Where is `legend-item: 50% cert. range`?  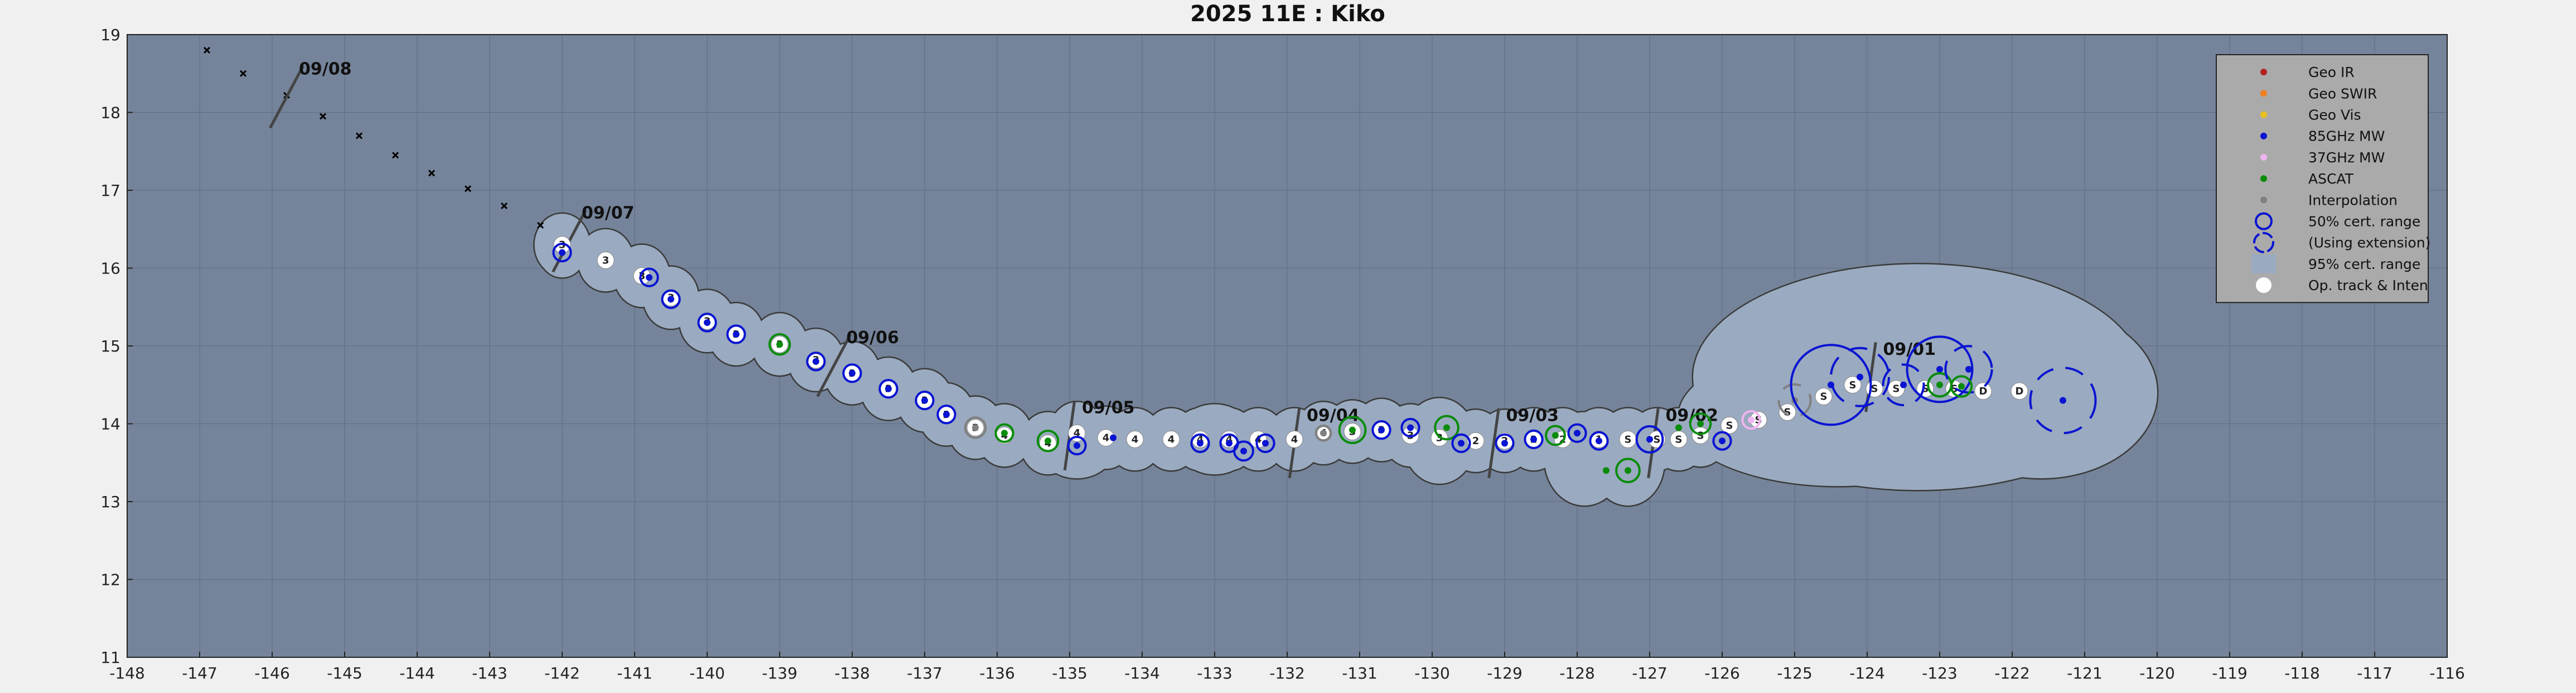
legend-item: 50% cert. range is located at coordinates (2338, 221).